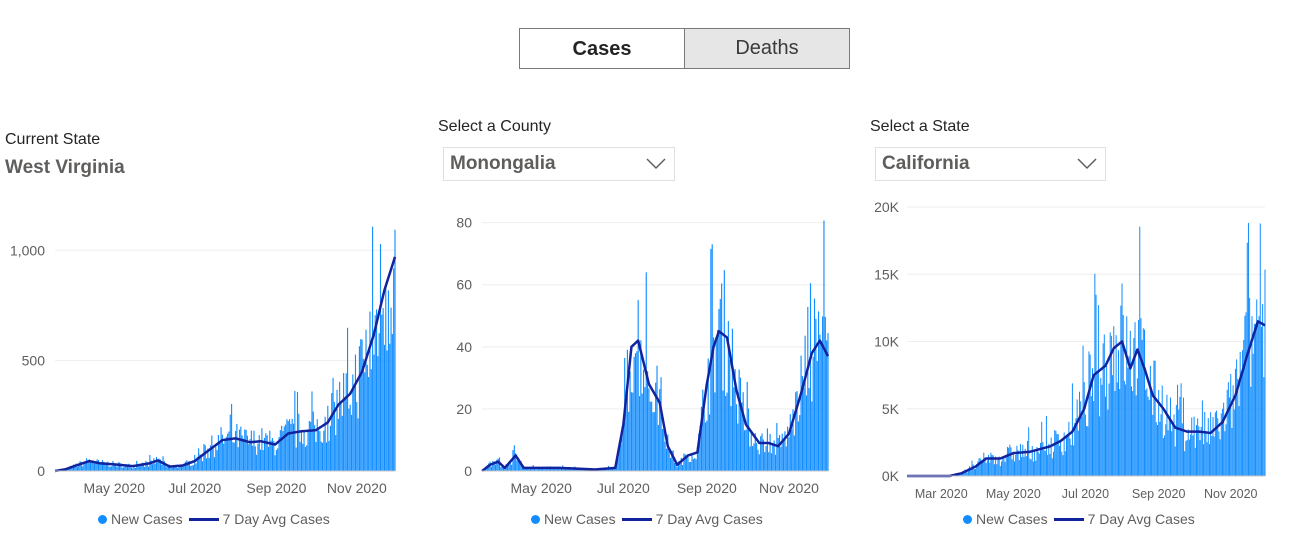 The width and height of the screenshot is (1300, 538). I want to click on y-tick-label: 5K, so click(891, 409).